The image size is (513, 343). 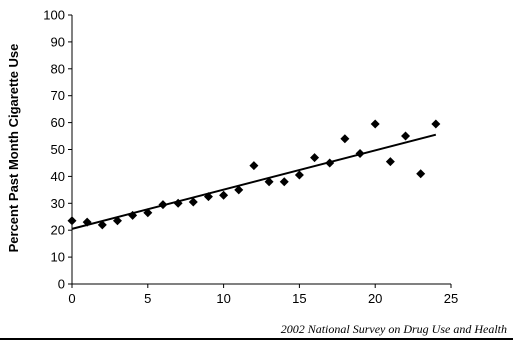 What do you see at coordinates (54, 15) in the screenshot?
I see `y-tick-label: 100` at bounding box center [54, 15].